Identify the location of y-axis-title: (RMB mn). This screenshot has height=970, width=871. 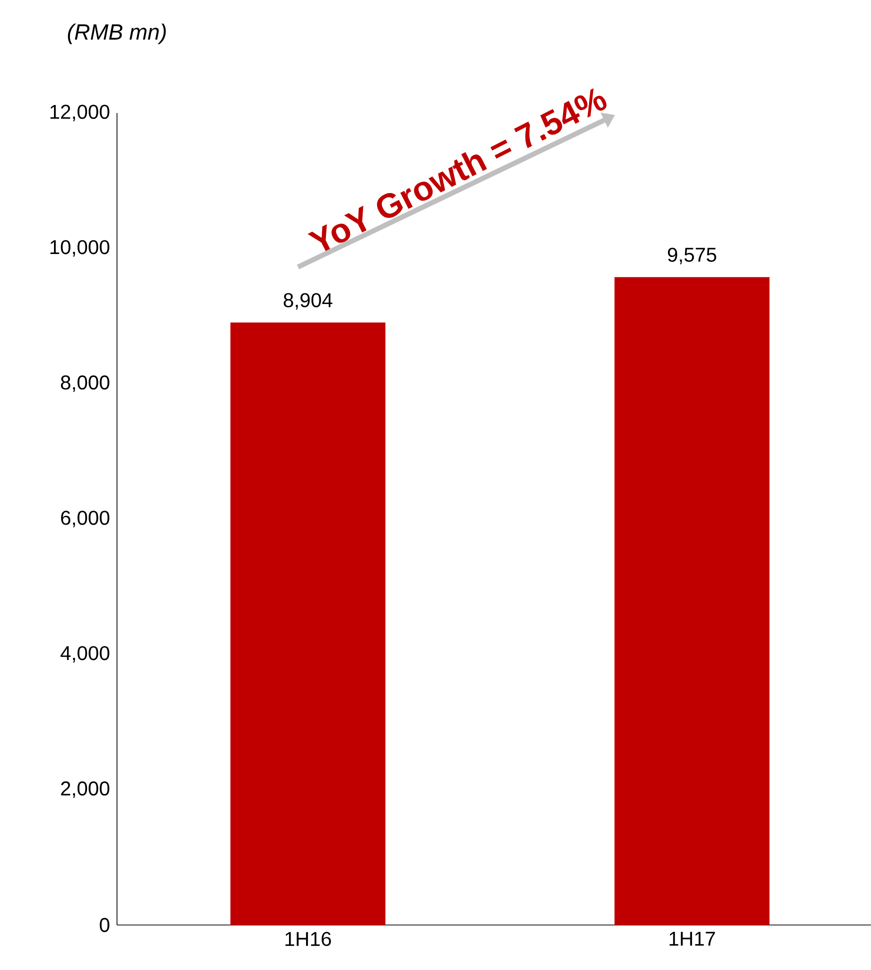
(117, 34).